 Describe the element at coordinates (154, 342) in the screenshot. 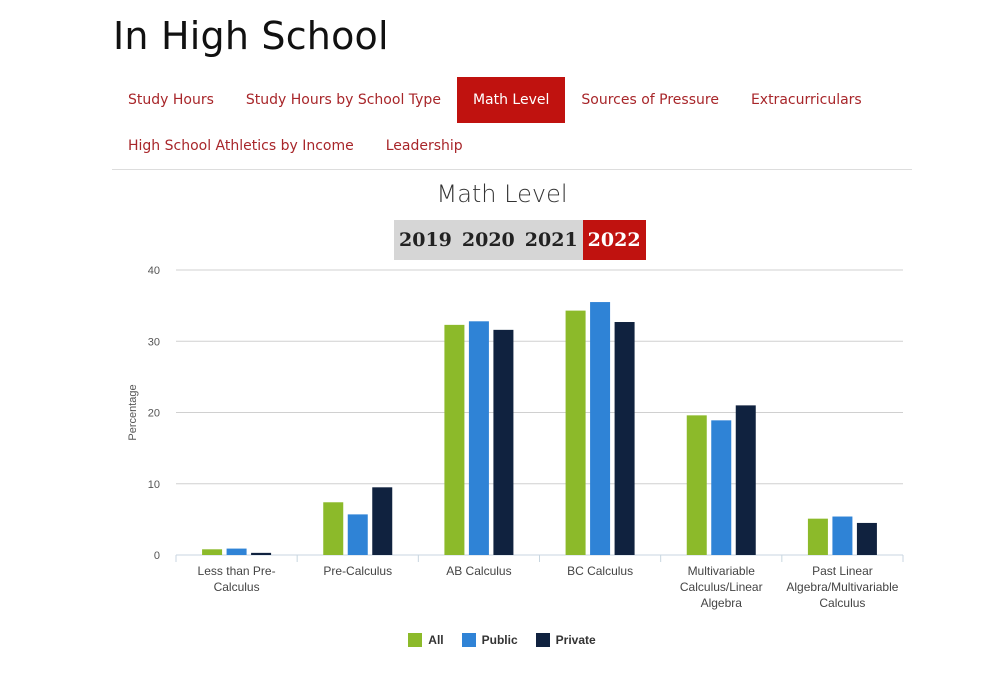

I see `y-tick-label: 30` at that location.